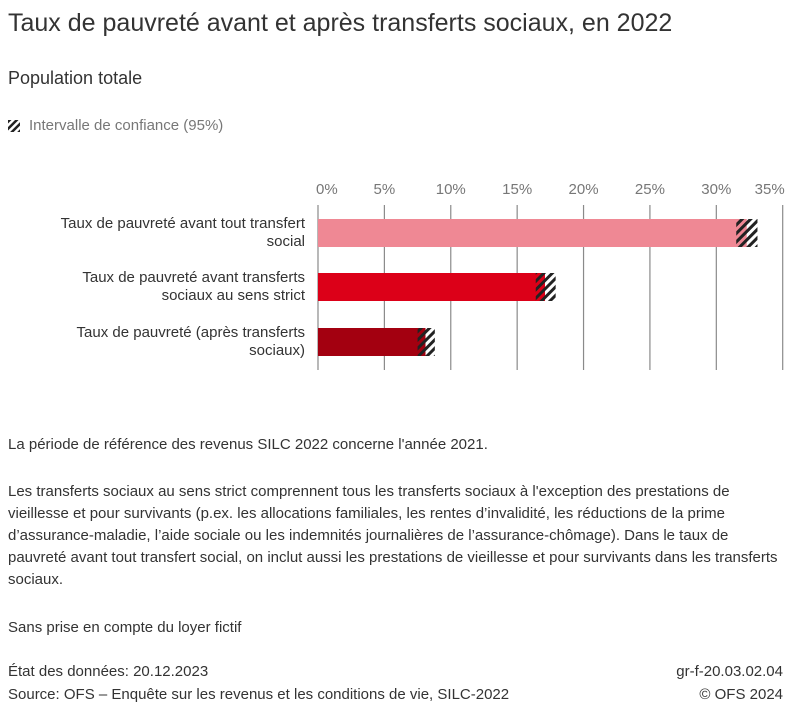 The image size is (791, 714). I want to click on category-label-line: sociaux au sens strict, so click(233, 295).